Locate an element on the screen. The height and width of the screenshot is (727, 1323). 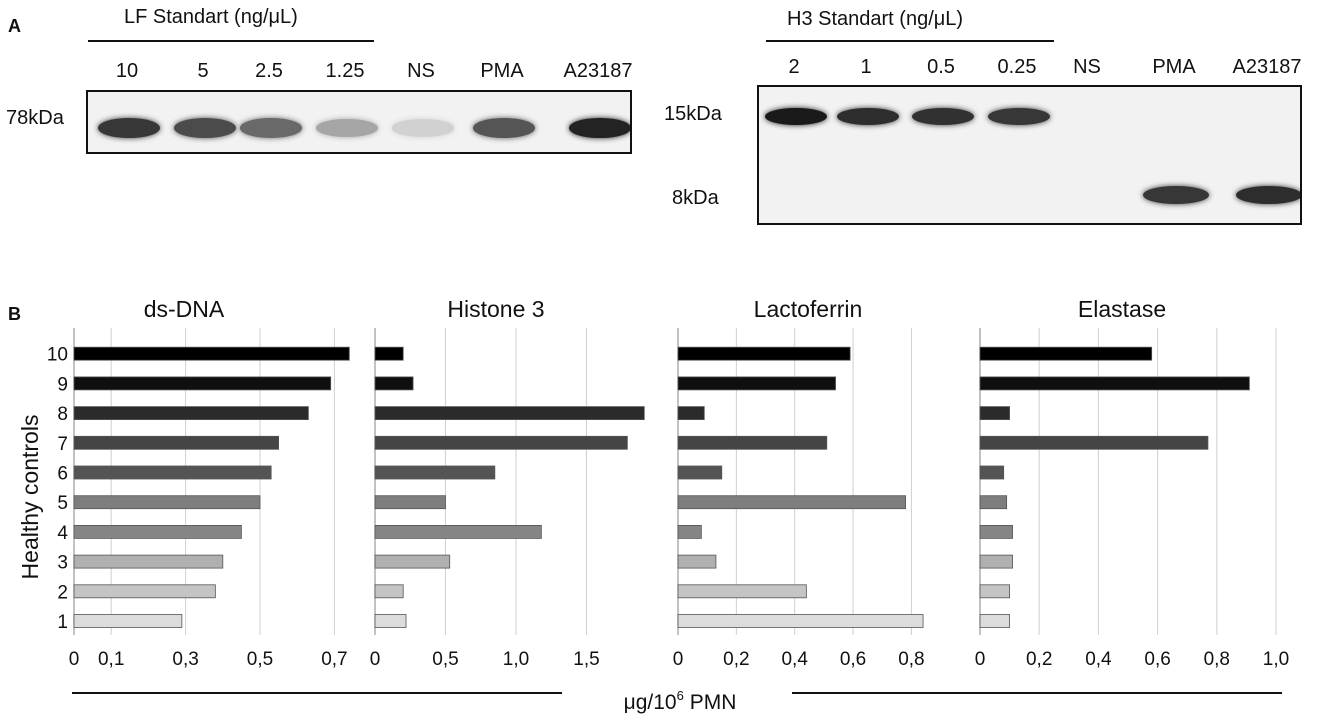
h3-mw-15kda: 15kDa is located at coordinates (693, 114).